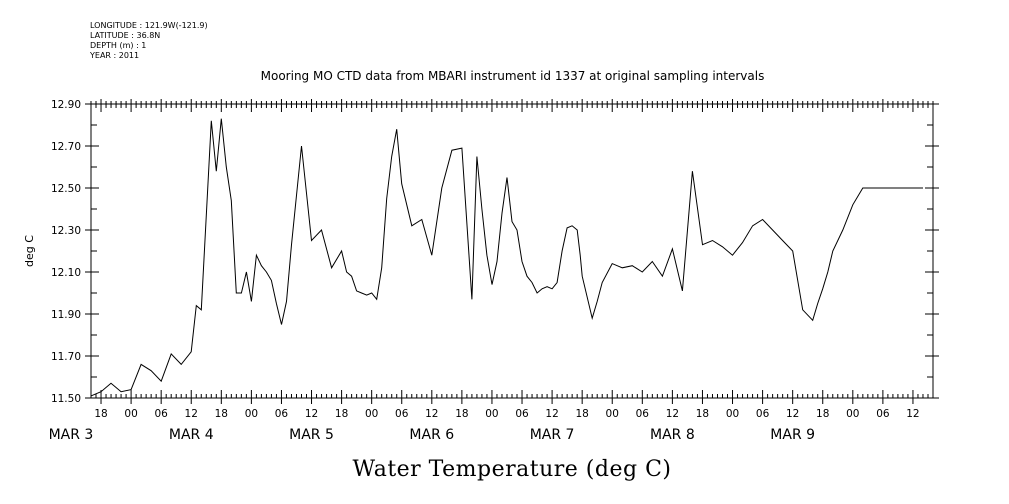  I want to click on x-axis-label: Water Temperature (deg C), so click(512, 469).